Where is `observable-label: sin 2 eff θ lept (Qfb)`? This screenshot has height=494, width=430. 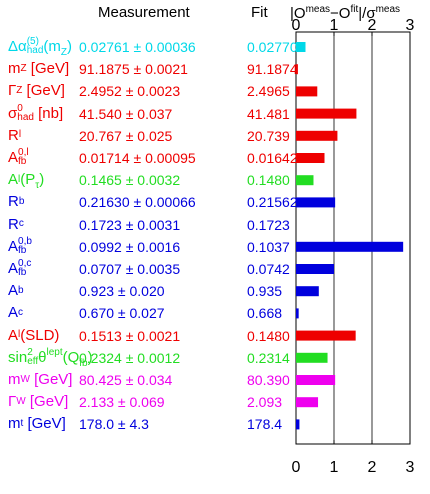
observable-label: sin 2 eff θ lept (Qfb) is located at coordinates (50, 361).